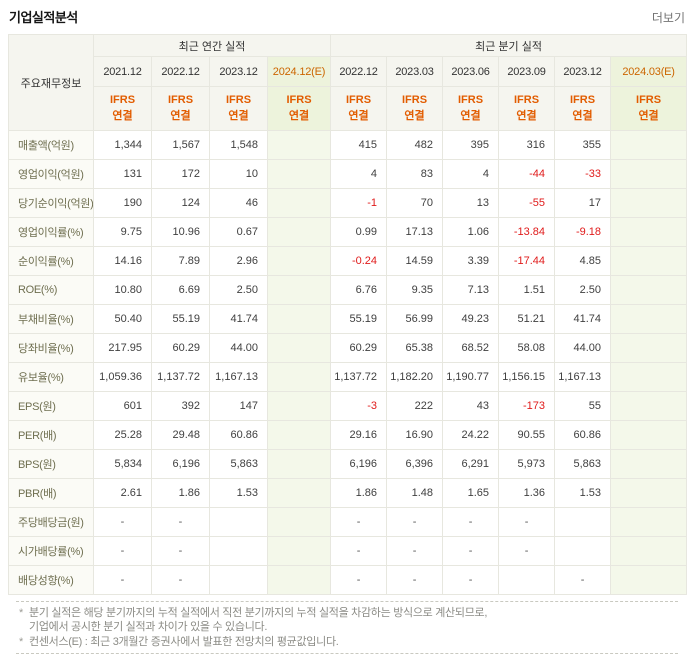 The image size is (694, 654). Describe the element at coordinates (122, 406) in the screenshot. I see `value-cell: 601` at that location.